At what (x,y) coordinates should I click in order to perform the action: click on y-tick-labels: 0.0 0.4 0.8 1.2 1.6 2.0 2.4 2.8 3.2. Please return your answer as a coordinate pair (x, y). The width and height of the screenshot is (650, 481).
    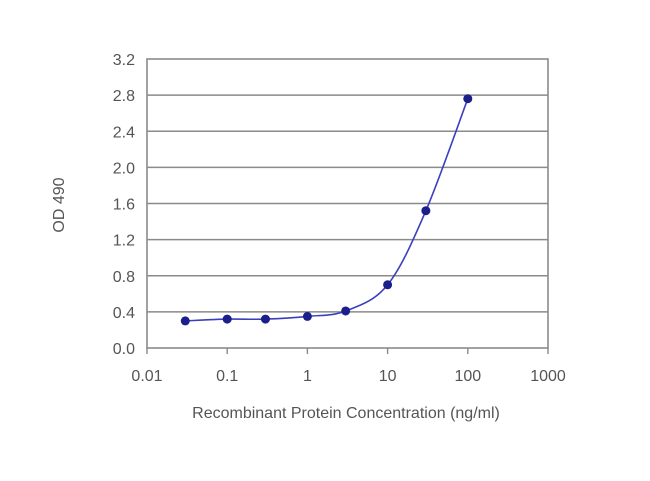
    Looking at the image, I should click on (124, 205).